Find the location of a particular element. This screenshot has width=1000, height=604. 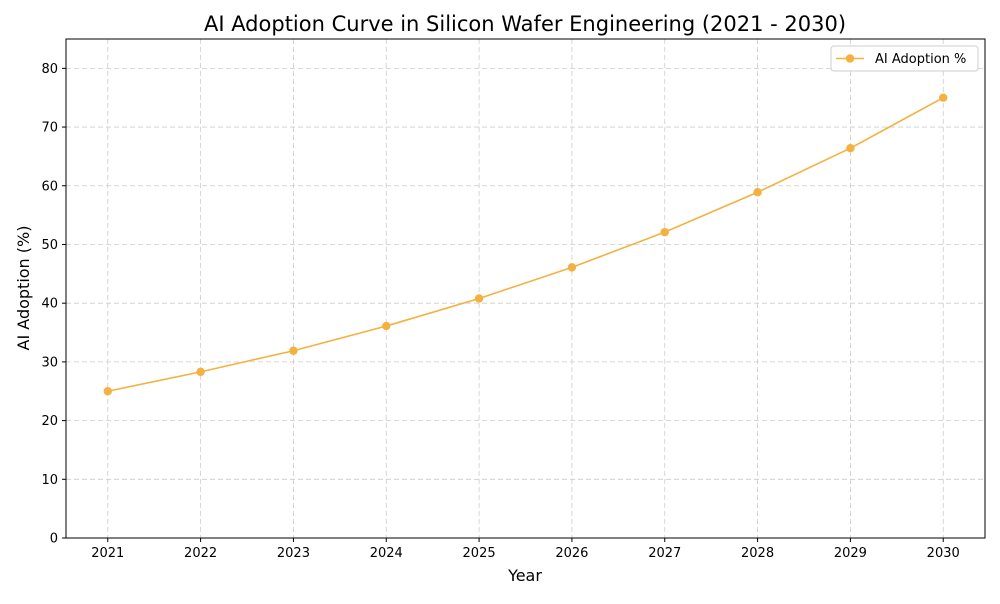

x-tick-label: 2022 is located at coordinates (200, 553).